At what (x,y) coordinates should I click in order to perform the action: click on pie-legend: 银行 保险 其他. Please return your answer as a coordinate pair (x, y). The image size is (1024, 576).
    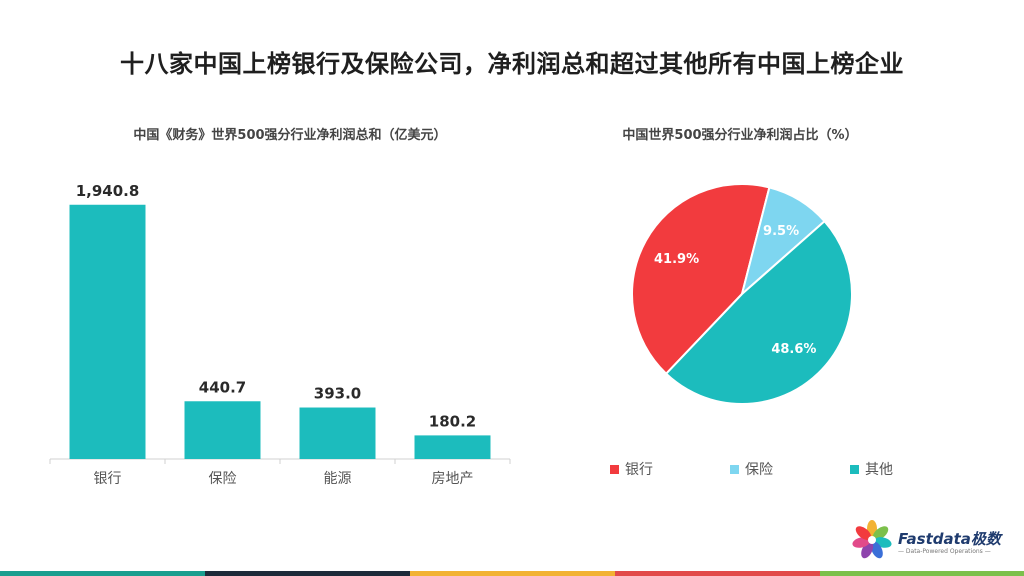
    Looking at the image, I should click on (770, 470).